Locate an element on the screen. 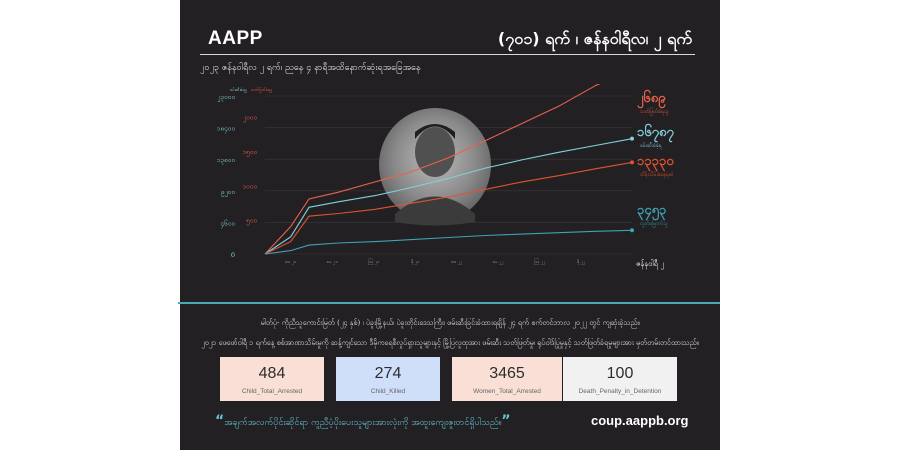  x-axis-tick-label: ဩ ၂၂ is located at coordinates (539, 261).